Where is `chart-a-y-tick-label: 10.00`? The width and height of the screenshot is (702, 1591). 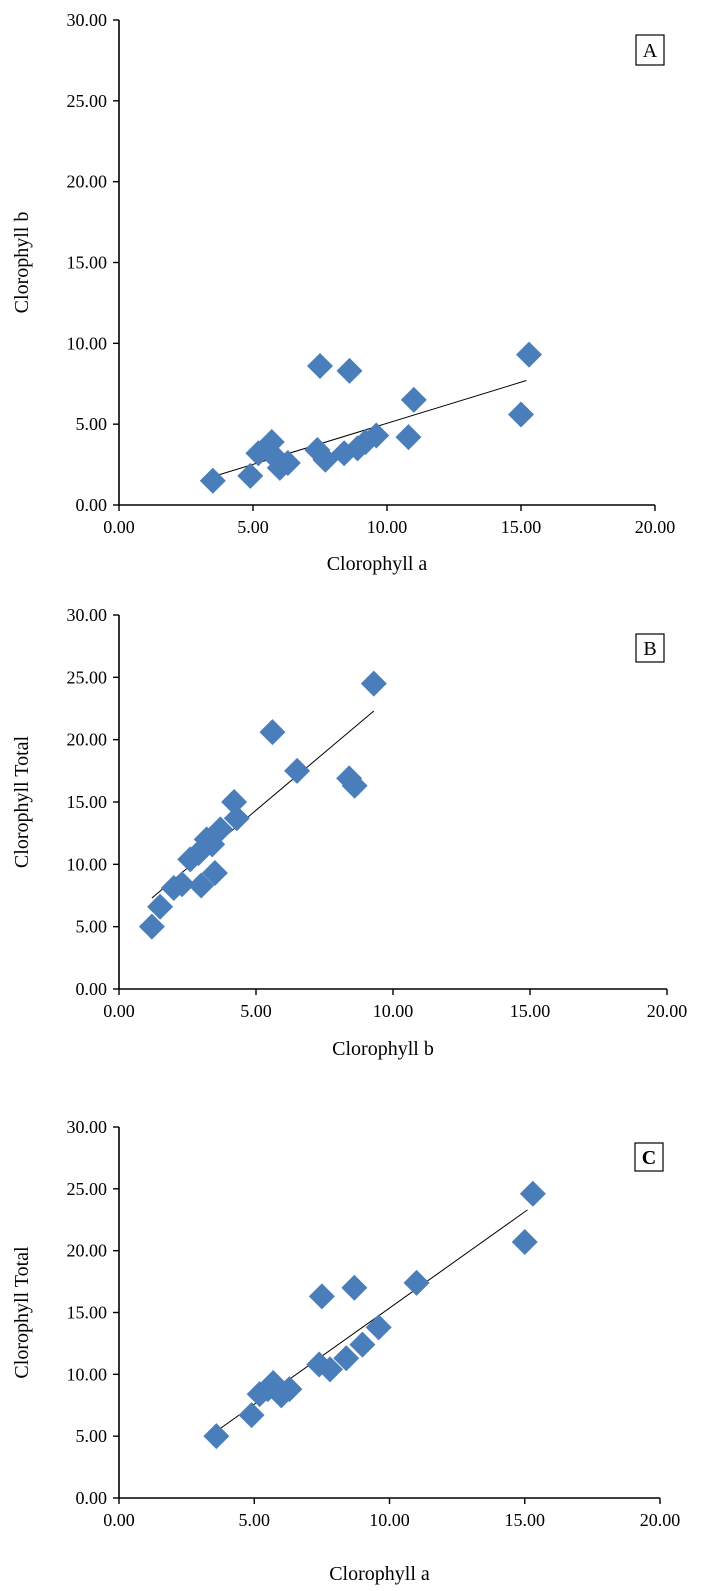
chart-a-y-tick-label: 10.00 is located at coordinates (87, 343).